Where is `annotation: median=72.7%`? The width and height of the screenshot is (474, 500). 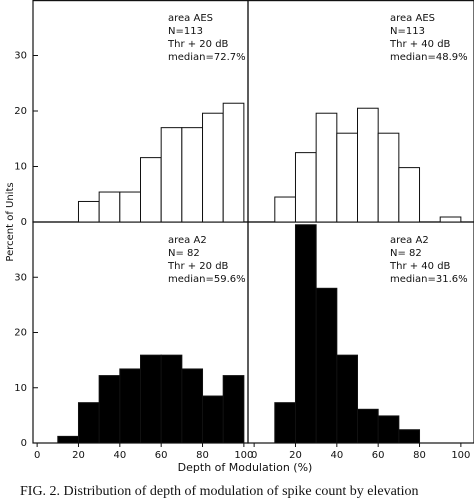
annotation: median=72.7% is located at coordinates (207, 57).